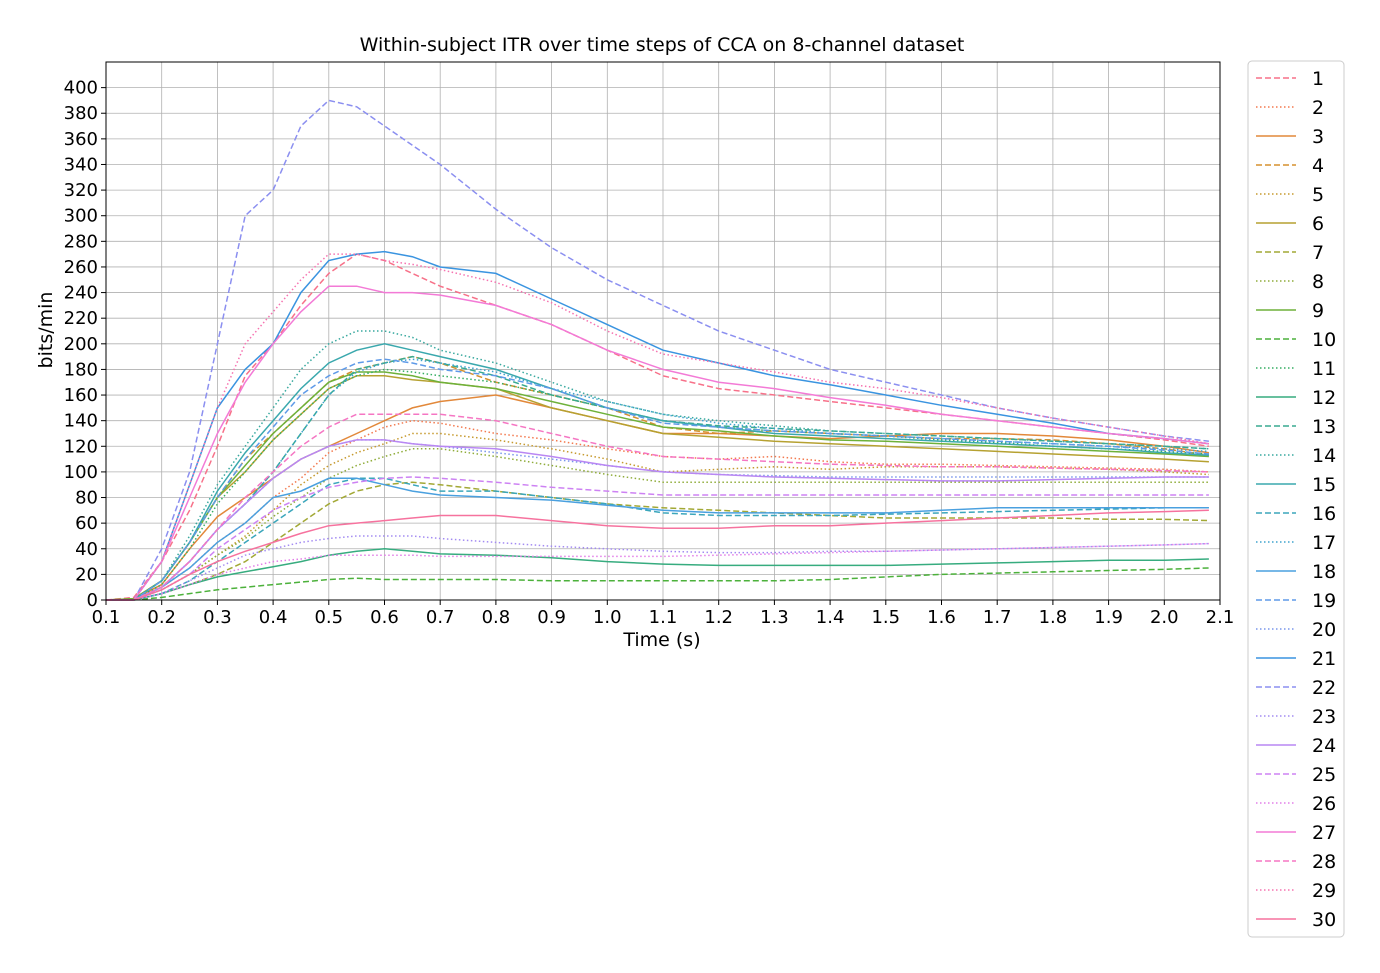  Describe the element at coordinates (1053, 617) in the screenshot. I see `x-tick-label: 1.8` at that location.